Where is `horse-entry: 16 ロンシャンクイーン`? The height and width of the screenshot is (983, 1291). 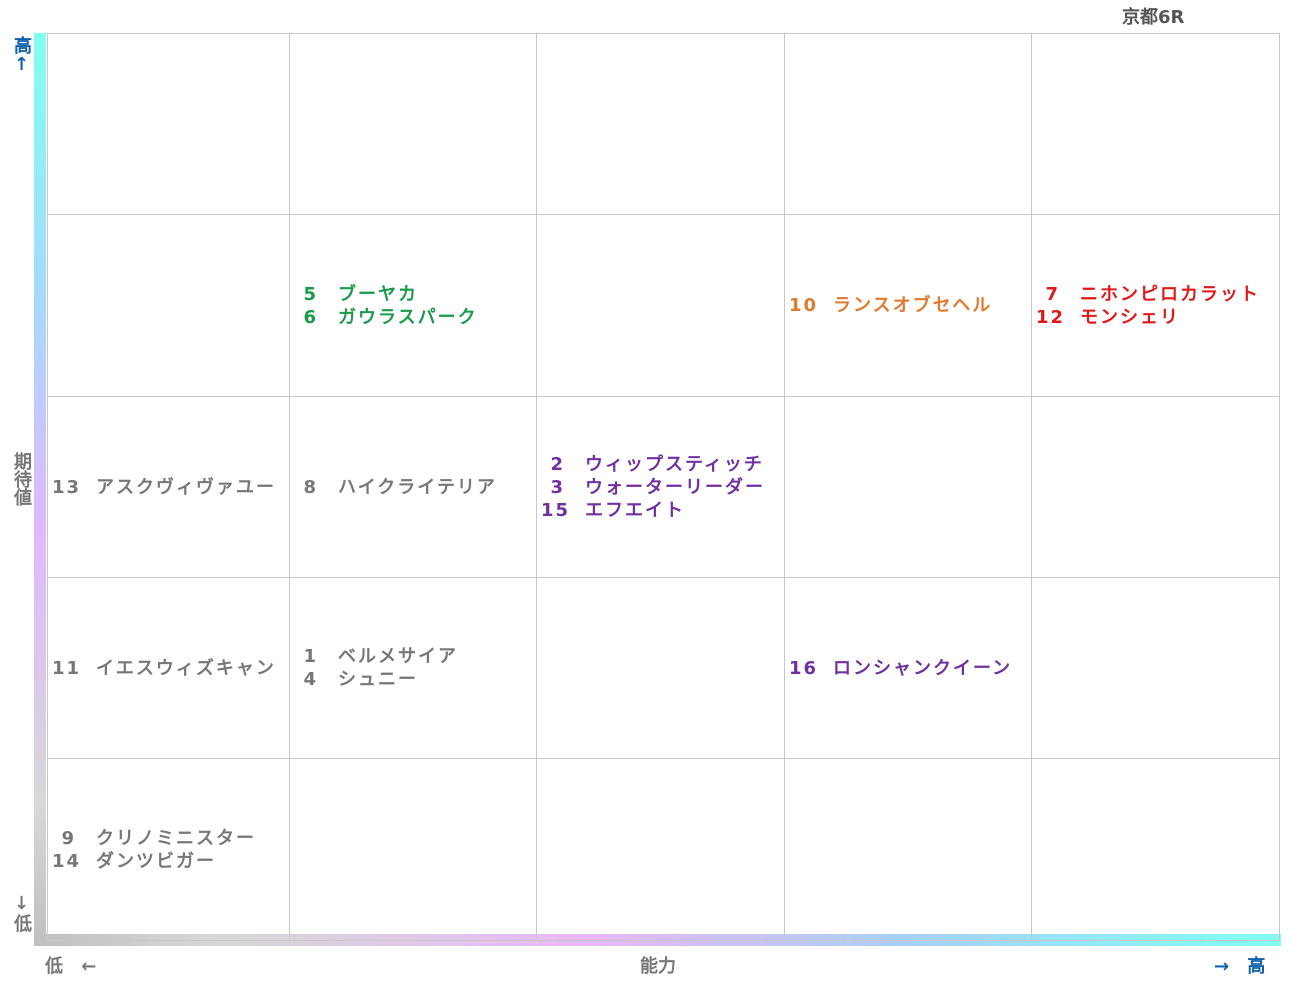
horse-entry: 16 ロンシャンクイーン is located at coordinates (908, 668).